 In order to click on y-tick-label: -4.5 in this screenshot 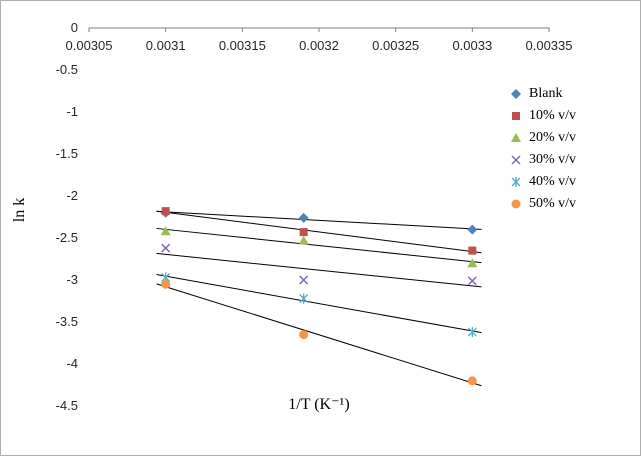, I will do `click(67, 405)`.